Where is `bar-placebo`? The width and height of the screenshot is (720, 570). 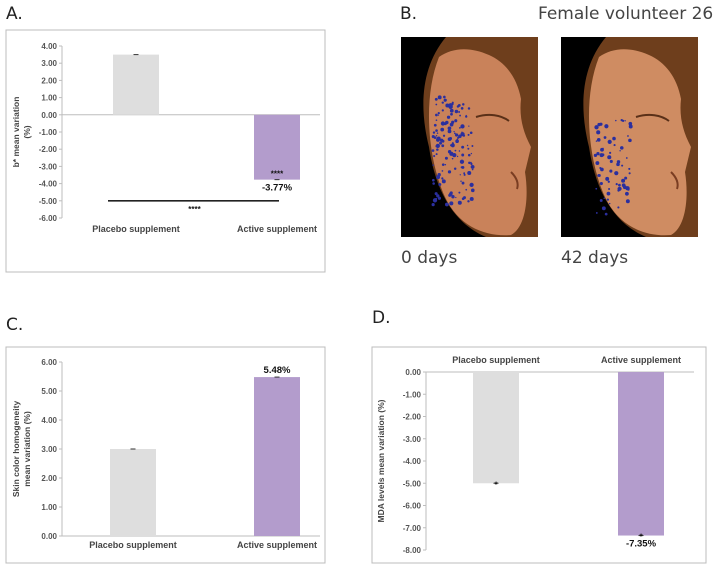
bar-placebo is located at coordinates (133, 492).